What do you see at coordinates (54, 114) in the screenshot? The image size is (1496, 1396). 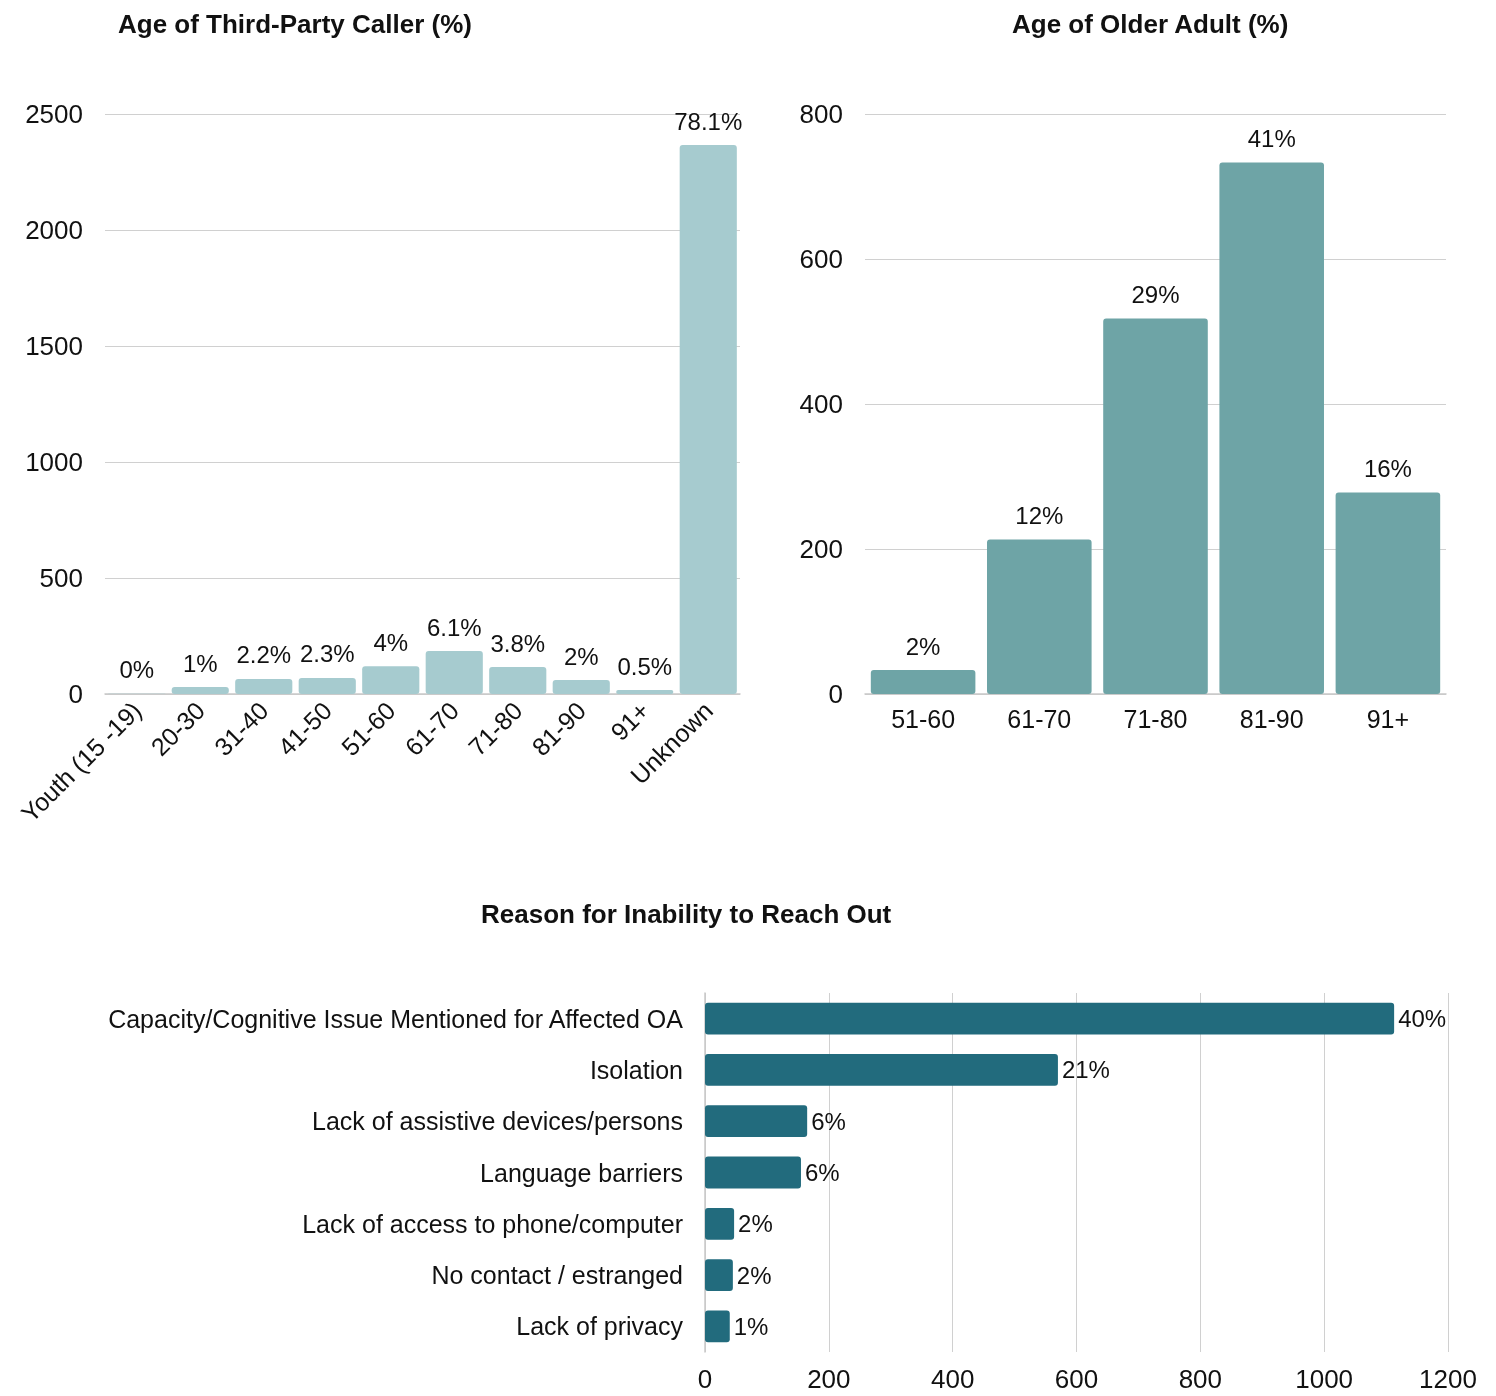 I see `y-tick-label: 2500` at bounding box center [54, 114].